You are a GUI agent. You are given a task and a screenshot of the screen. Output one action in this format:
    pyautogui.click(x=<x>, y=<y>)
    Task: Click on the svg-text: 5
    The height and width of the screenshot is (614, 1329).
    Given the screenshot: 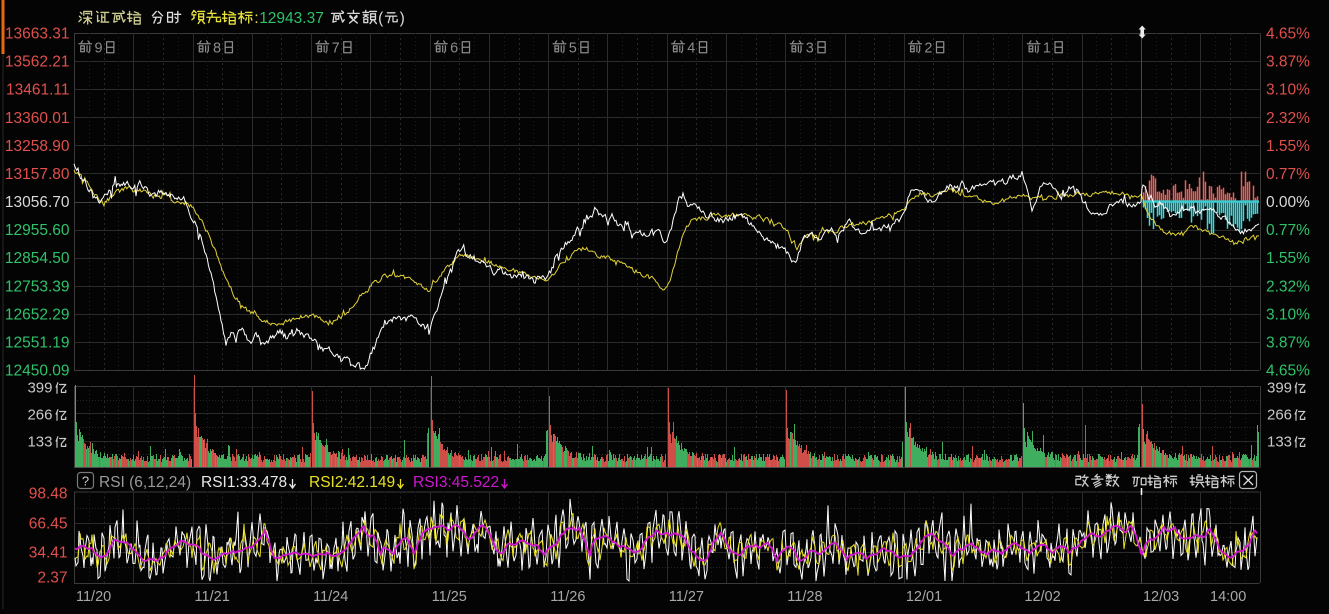 What is the action you would take?
    pyautogui.click(x=573, y=49)
    